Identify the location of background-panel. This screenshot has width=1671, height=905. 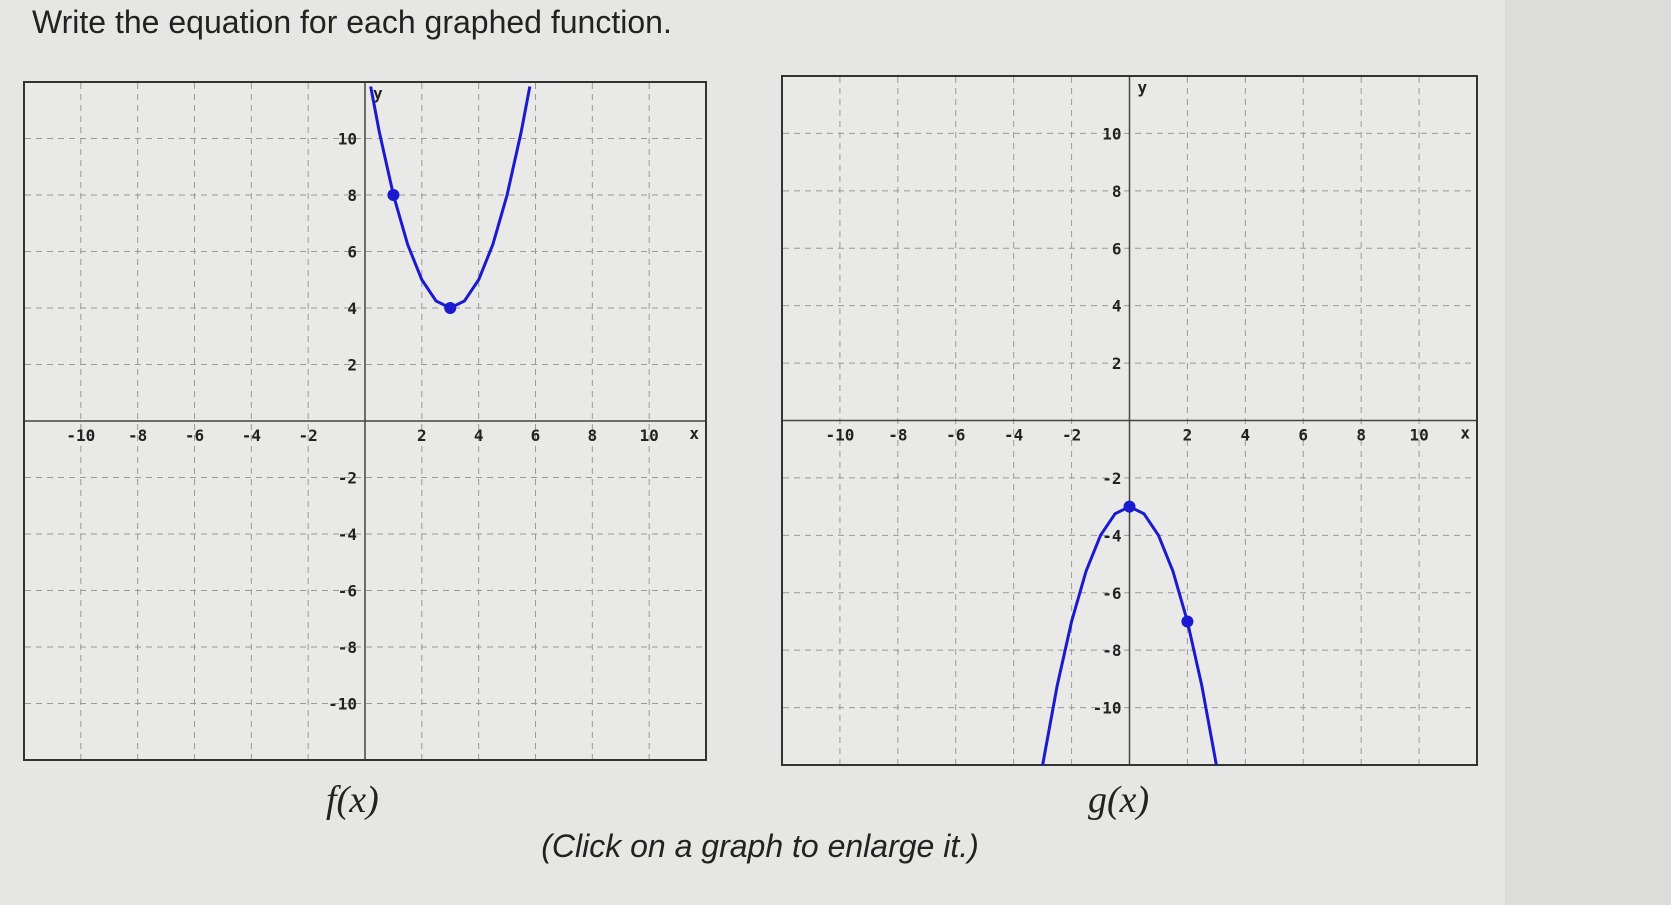
(1588, 452).